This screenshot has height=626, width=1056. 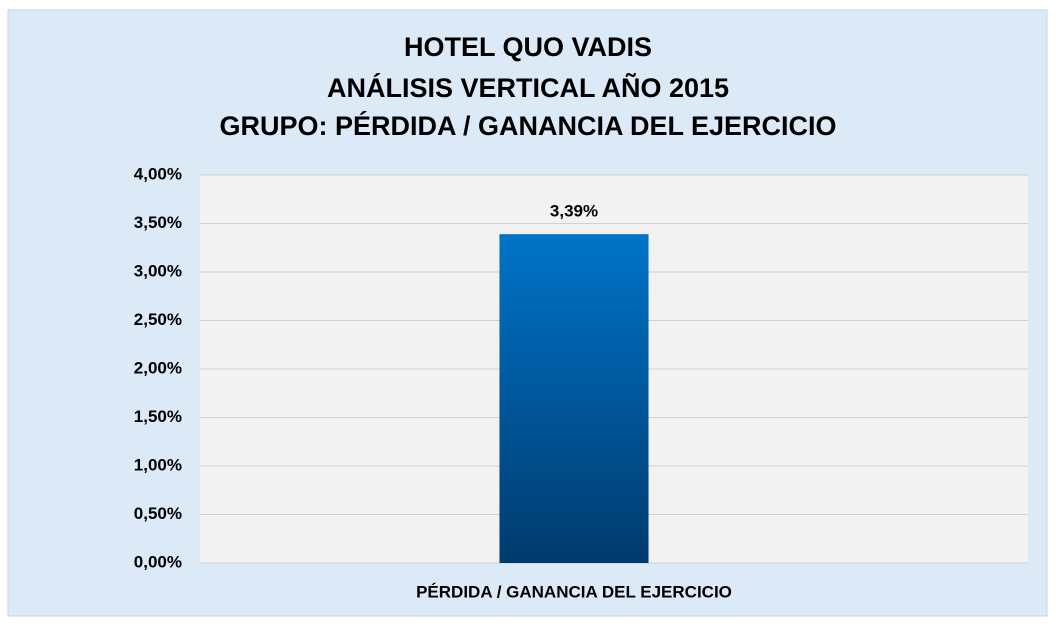 What do you see at coordinates (528, 47) in the screenshot?
I see `chart-title: HOTEL QUO VADIS` at bounding box center [528, 47].